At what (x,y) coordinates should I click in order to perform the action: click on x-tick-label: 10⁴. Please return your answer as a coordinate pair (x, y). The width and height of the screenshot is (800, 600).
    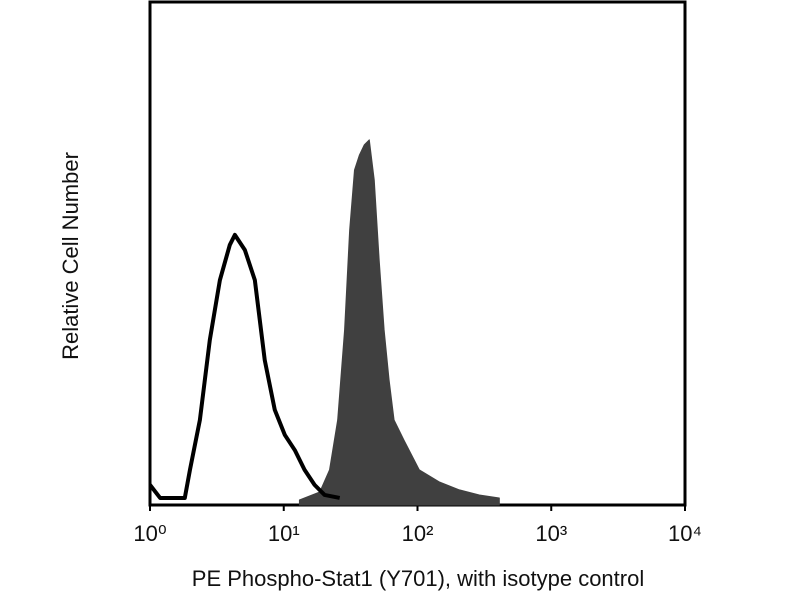
    Looking at the image, I should click on (685, 533).